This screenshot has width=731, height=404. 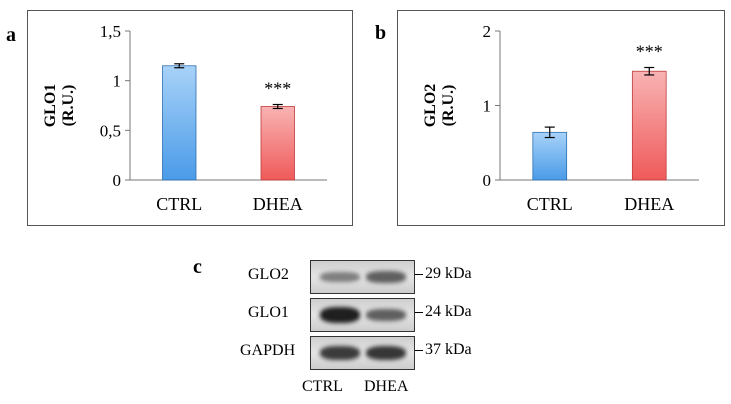 What do you see at coordinates (381, 33) in the screenshot?
I see `panel-letter-b: b` at bounding box center [381, 33].